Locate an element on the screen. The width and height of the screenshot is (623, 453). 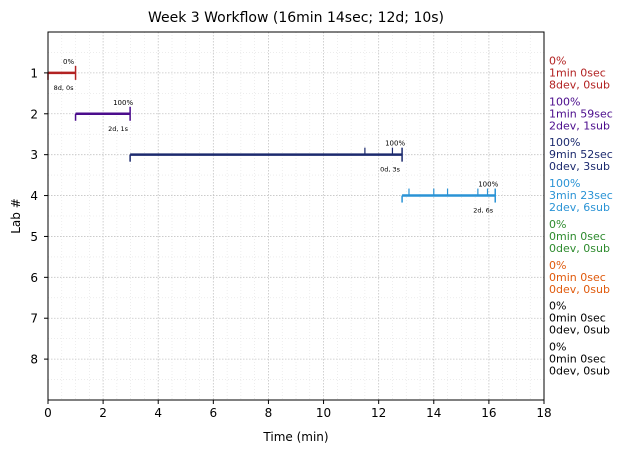
lab-7-summary-line: 0min 0sec is located at coordinates (577, 318).